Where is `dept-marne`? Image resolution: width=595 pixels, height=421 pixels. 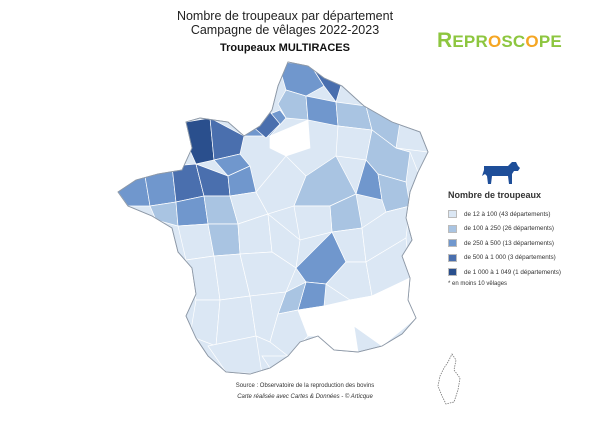 dept-marne is located at coordinates (354, 143).